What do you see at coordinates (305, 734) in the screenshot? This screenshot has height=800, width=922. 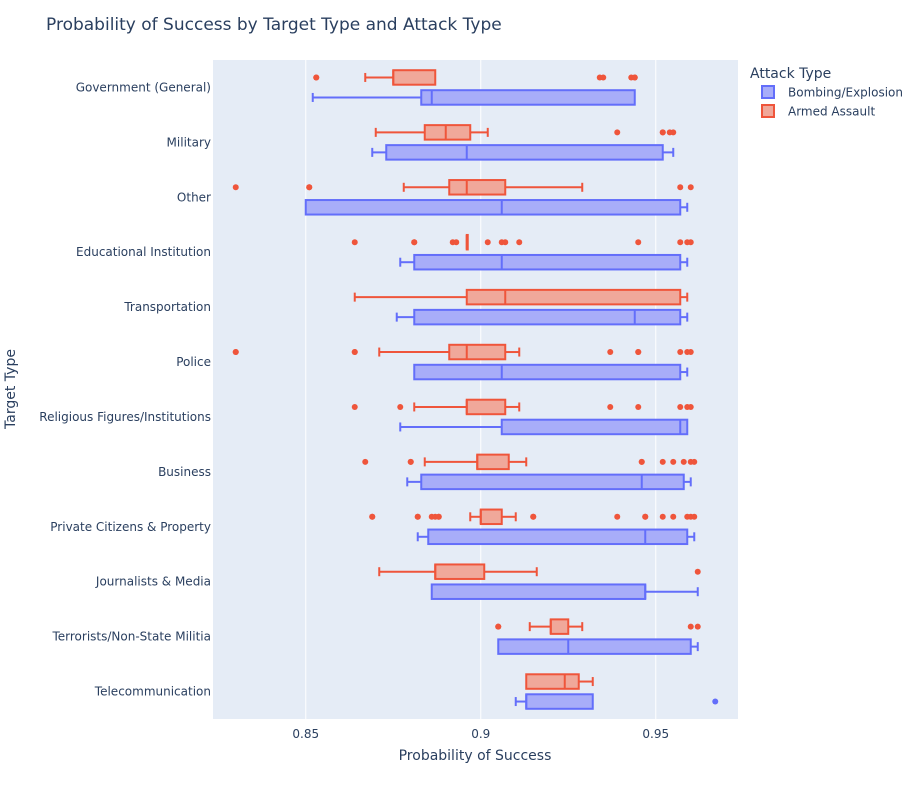 I see `x-tick-label: 0.85` at bounding box center [305, 734].